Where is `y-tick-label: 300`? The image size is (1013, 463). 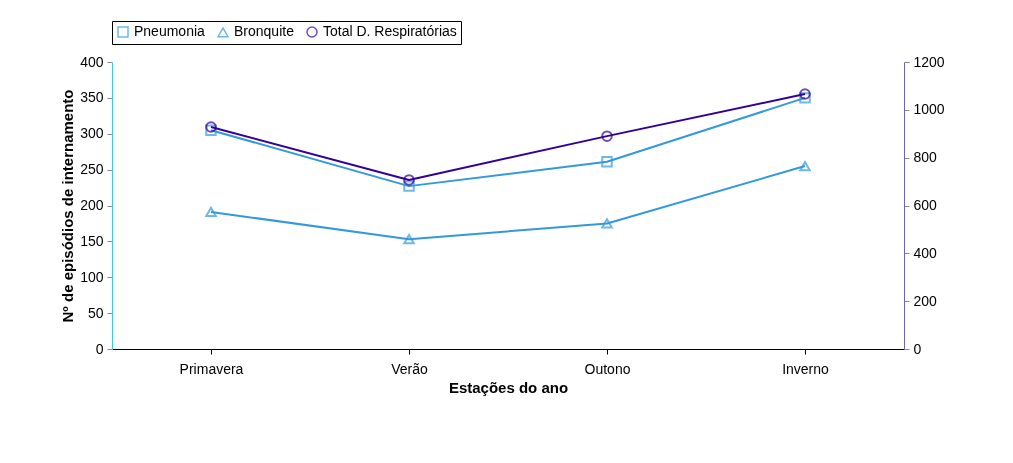
y-tick-label: 300 is located at coordinates (92, 133).